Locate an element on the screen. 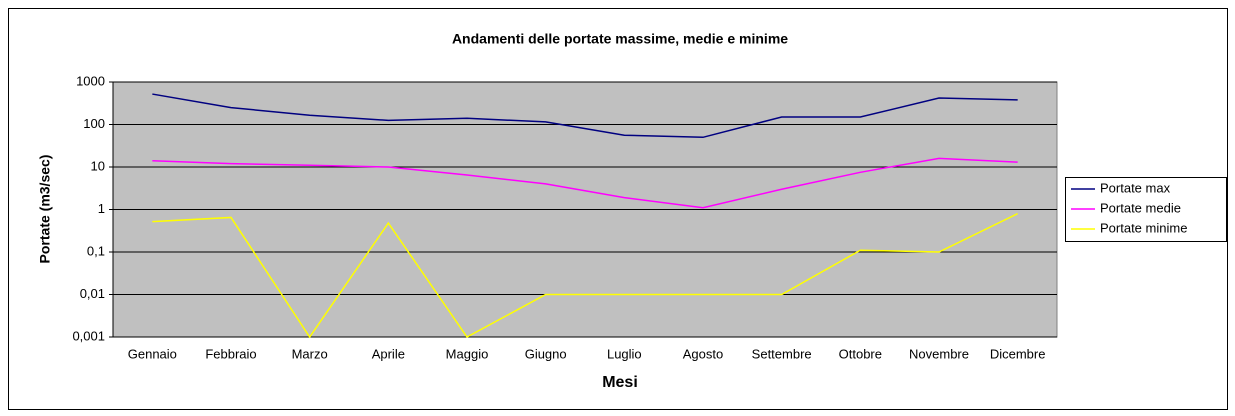 This screenshot has height=416, width=1235. x-tick-label: Luglio is located at coordinates (624, 353).